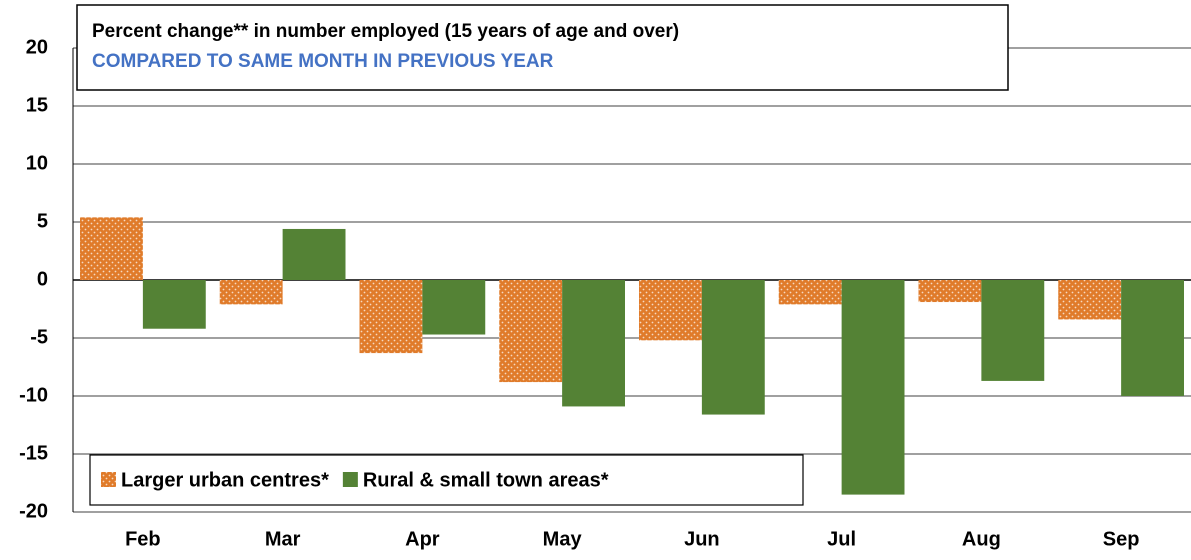  Describe the element at coordinates (283, 539) in the screenshot. I see `x-tick-label: Mar` at that location.